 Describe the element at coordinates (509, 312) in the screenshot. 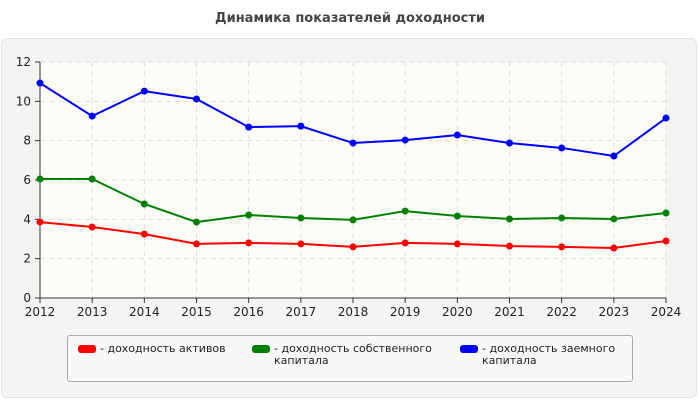

I see `x-tick-label: 2021` at that location.